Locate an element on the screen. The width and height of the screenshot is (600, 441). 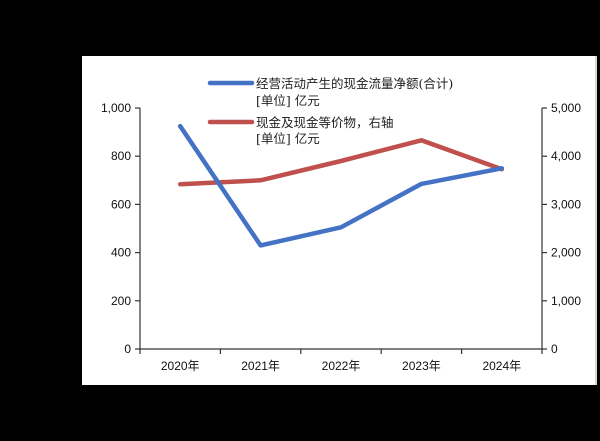
legend-unit-cash-equivalents: [单位] 亿元 is located at coordinates (288, 138).